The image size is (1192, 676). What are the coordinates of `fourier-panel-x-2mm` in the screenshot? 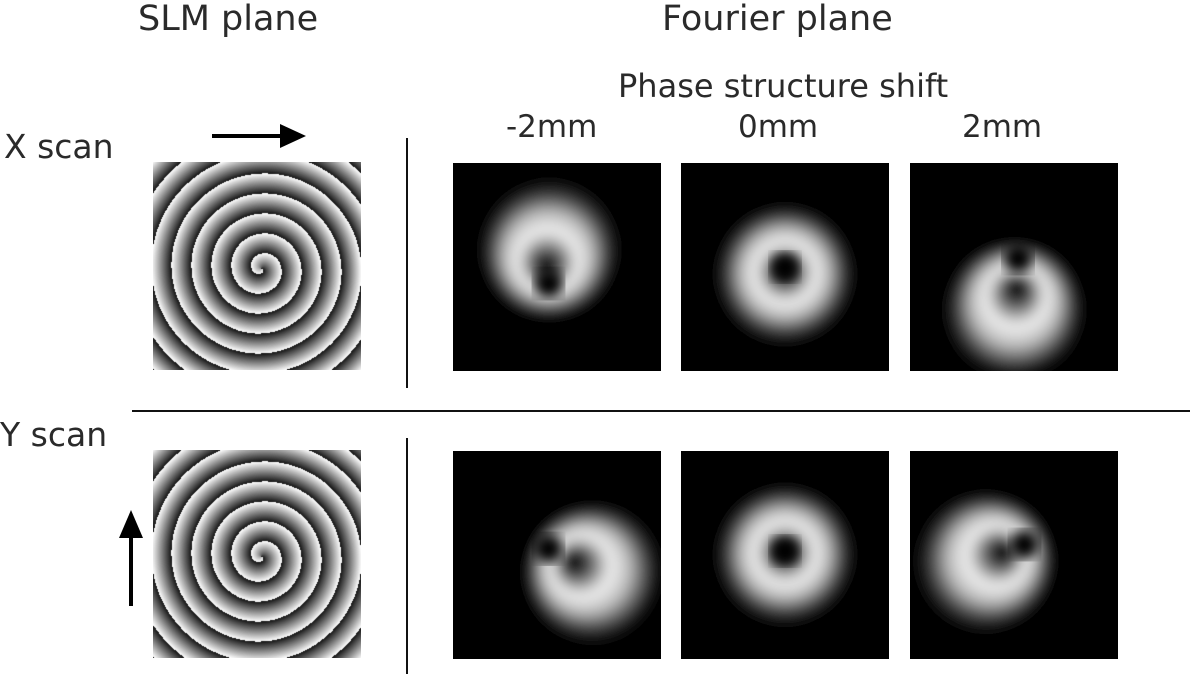 It's located at (1014, 267).